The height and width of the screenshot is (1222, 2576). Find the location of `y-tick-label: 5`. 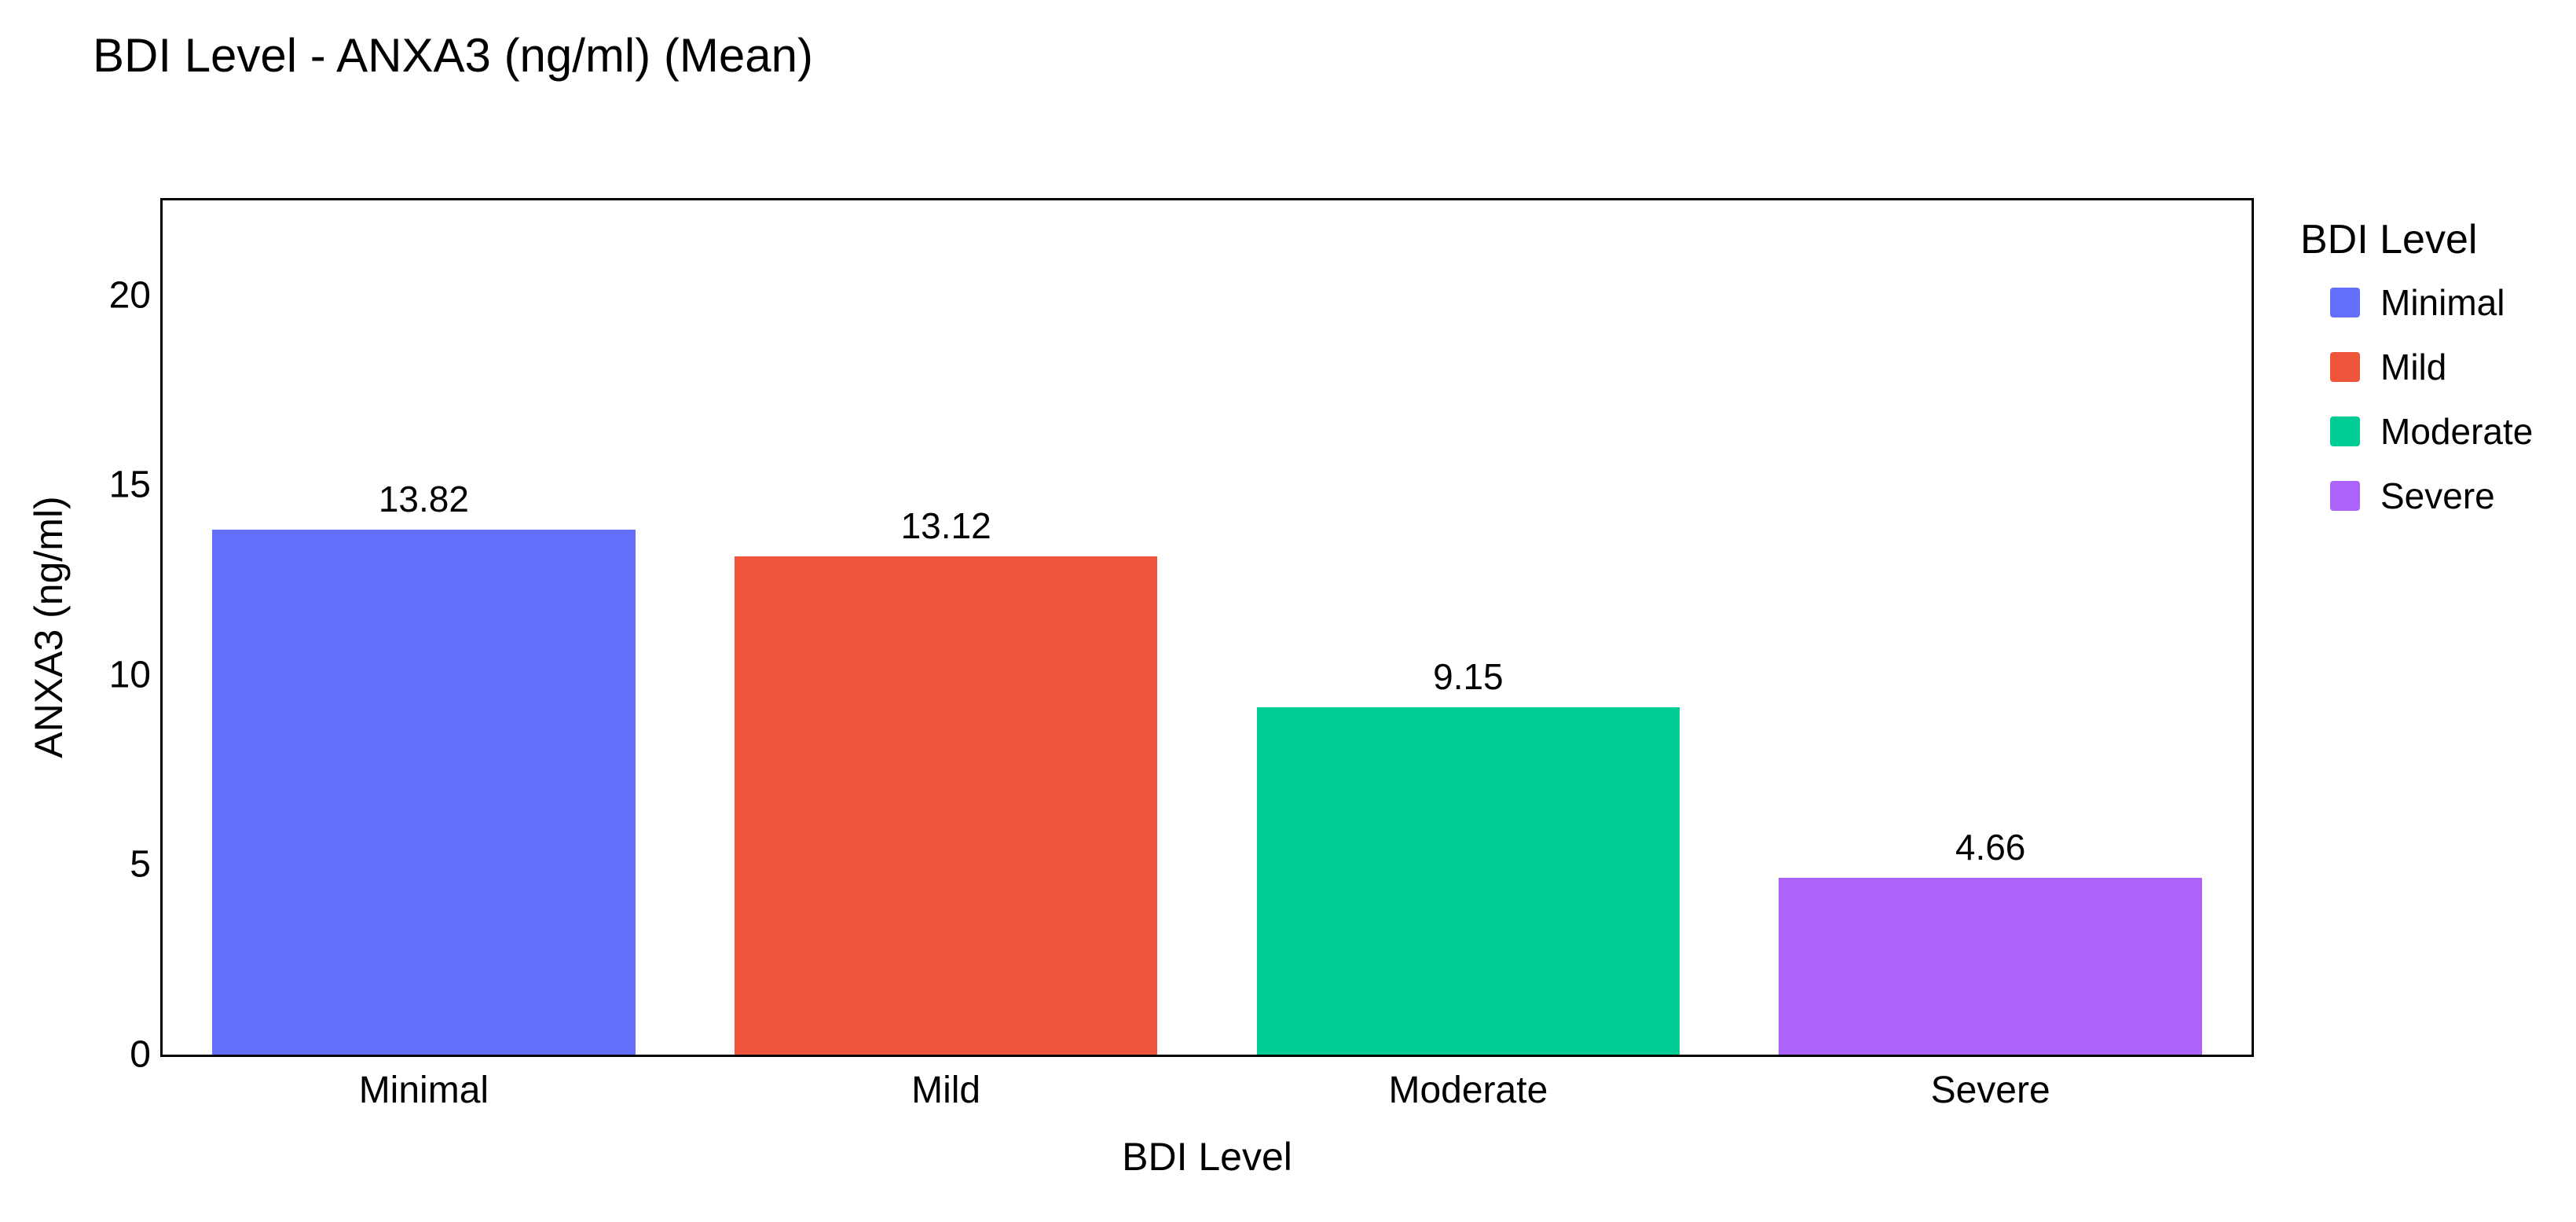

y-tick-label: 5 is located at coordinates (140, 865).